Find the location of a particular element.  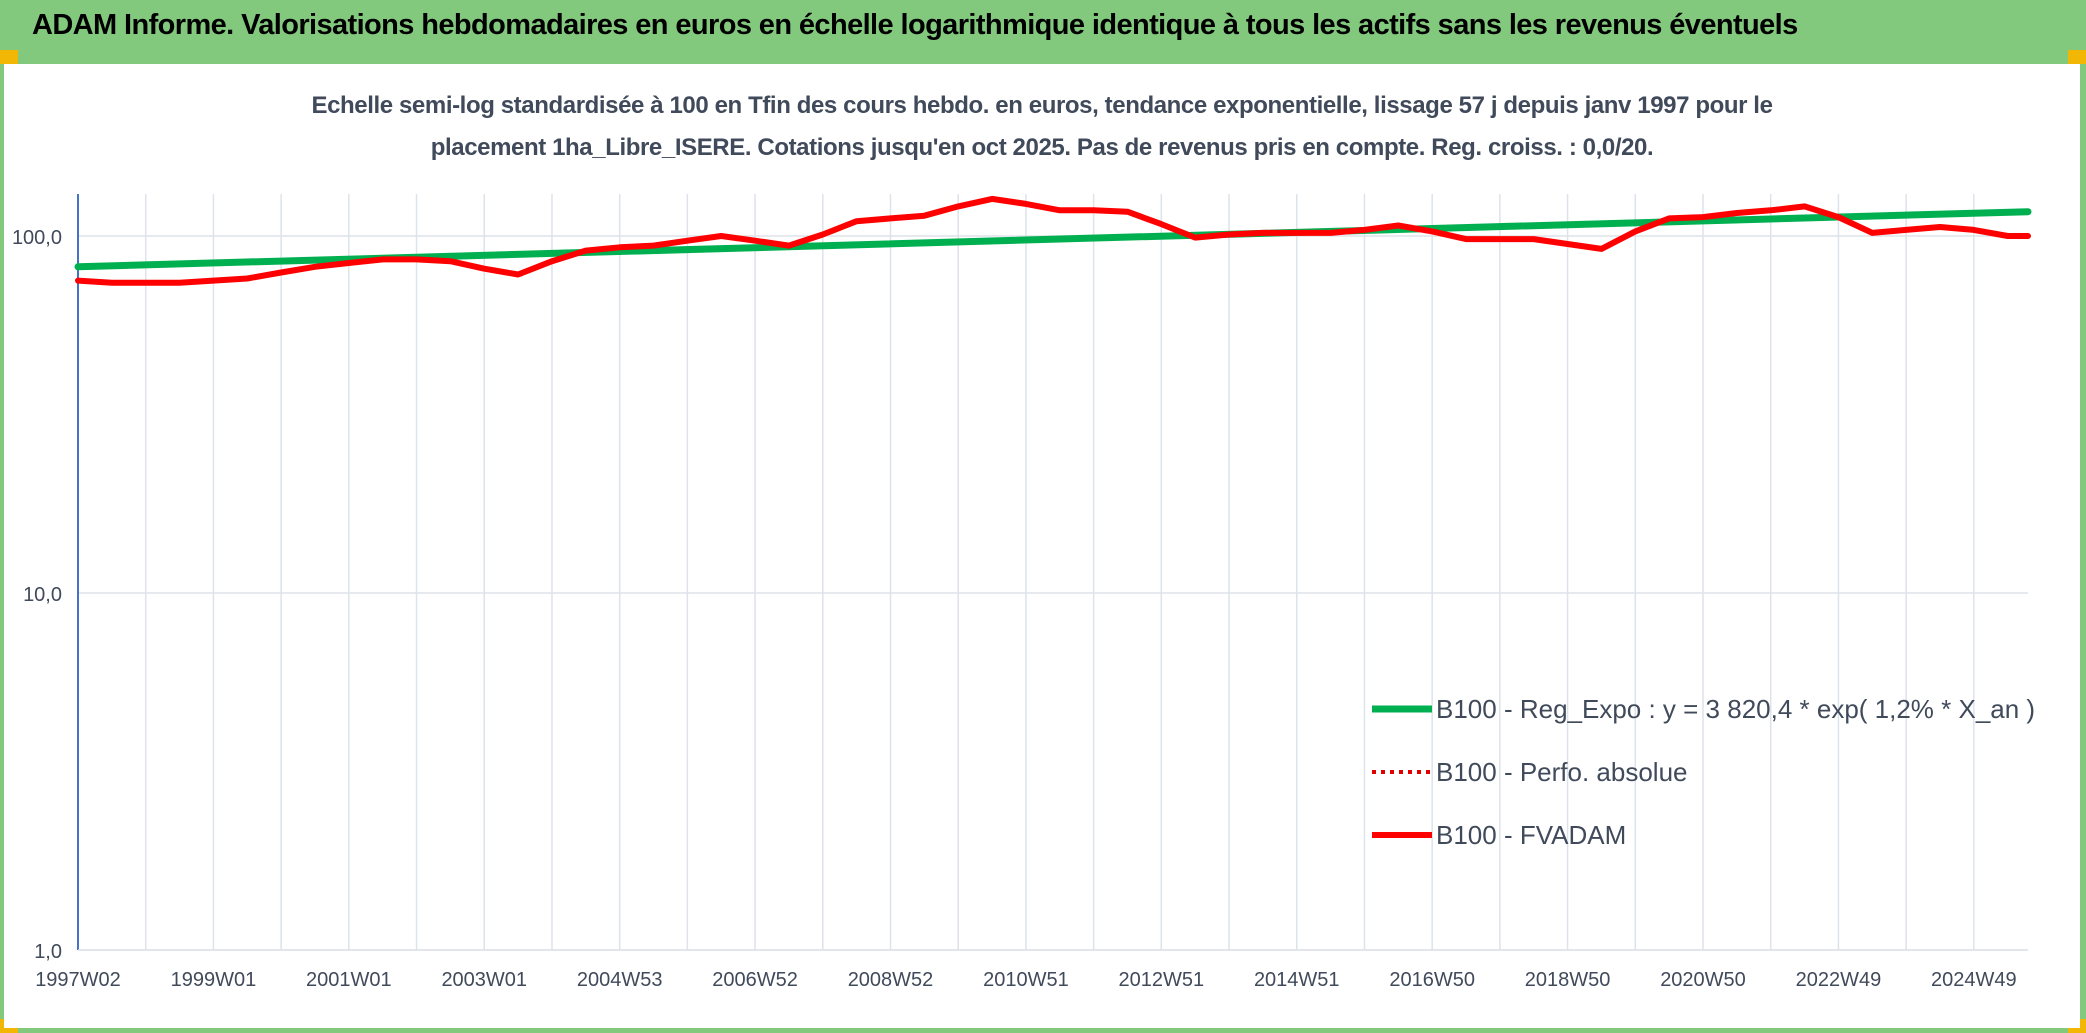

series-line-fvadam is located at coordinates (1053, 240).